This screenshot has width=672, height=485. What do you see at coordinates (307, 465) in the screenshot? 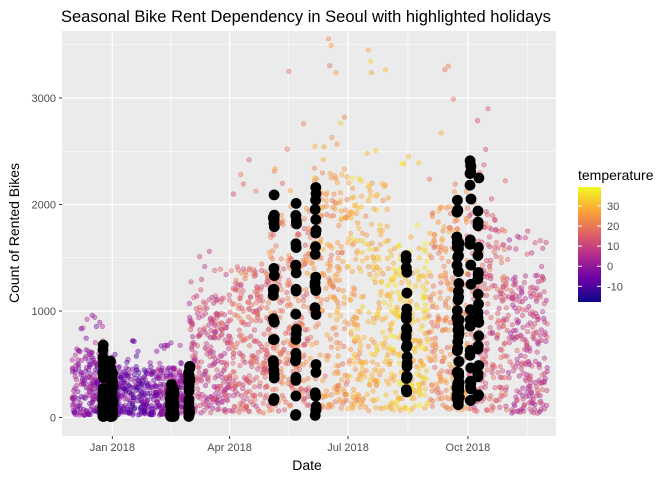
I see `x-axis-label: Date` at bounding box center [307, 465].